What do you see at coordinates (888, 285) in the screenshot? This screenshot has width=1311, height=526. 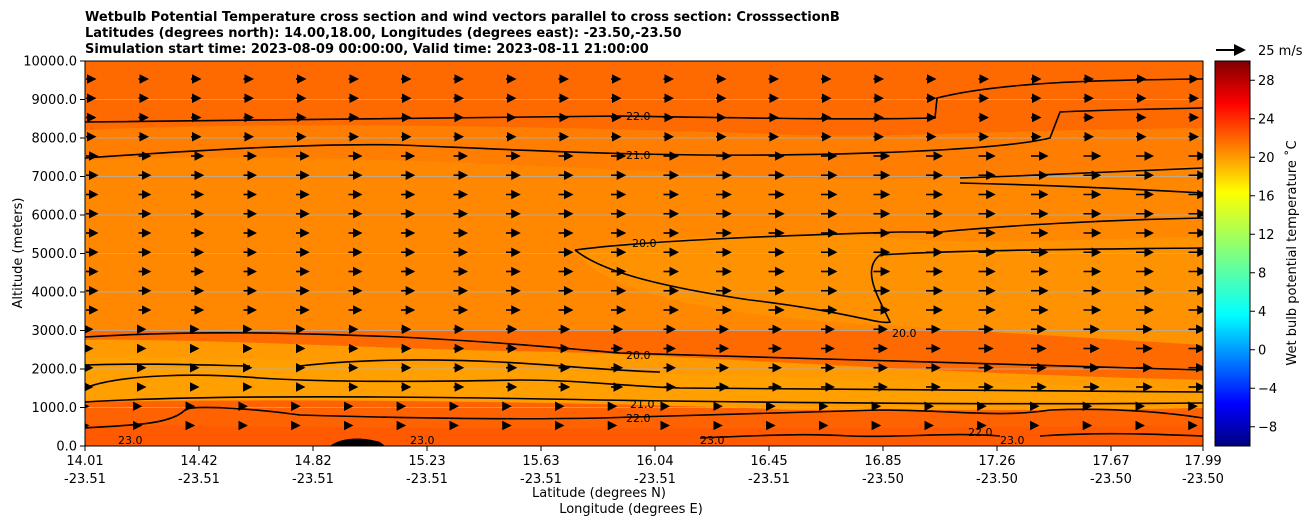 I see `contour-20-loop` at bounding box center [888, 285].